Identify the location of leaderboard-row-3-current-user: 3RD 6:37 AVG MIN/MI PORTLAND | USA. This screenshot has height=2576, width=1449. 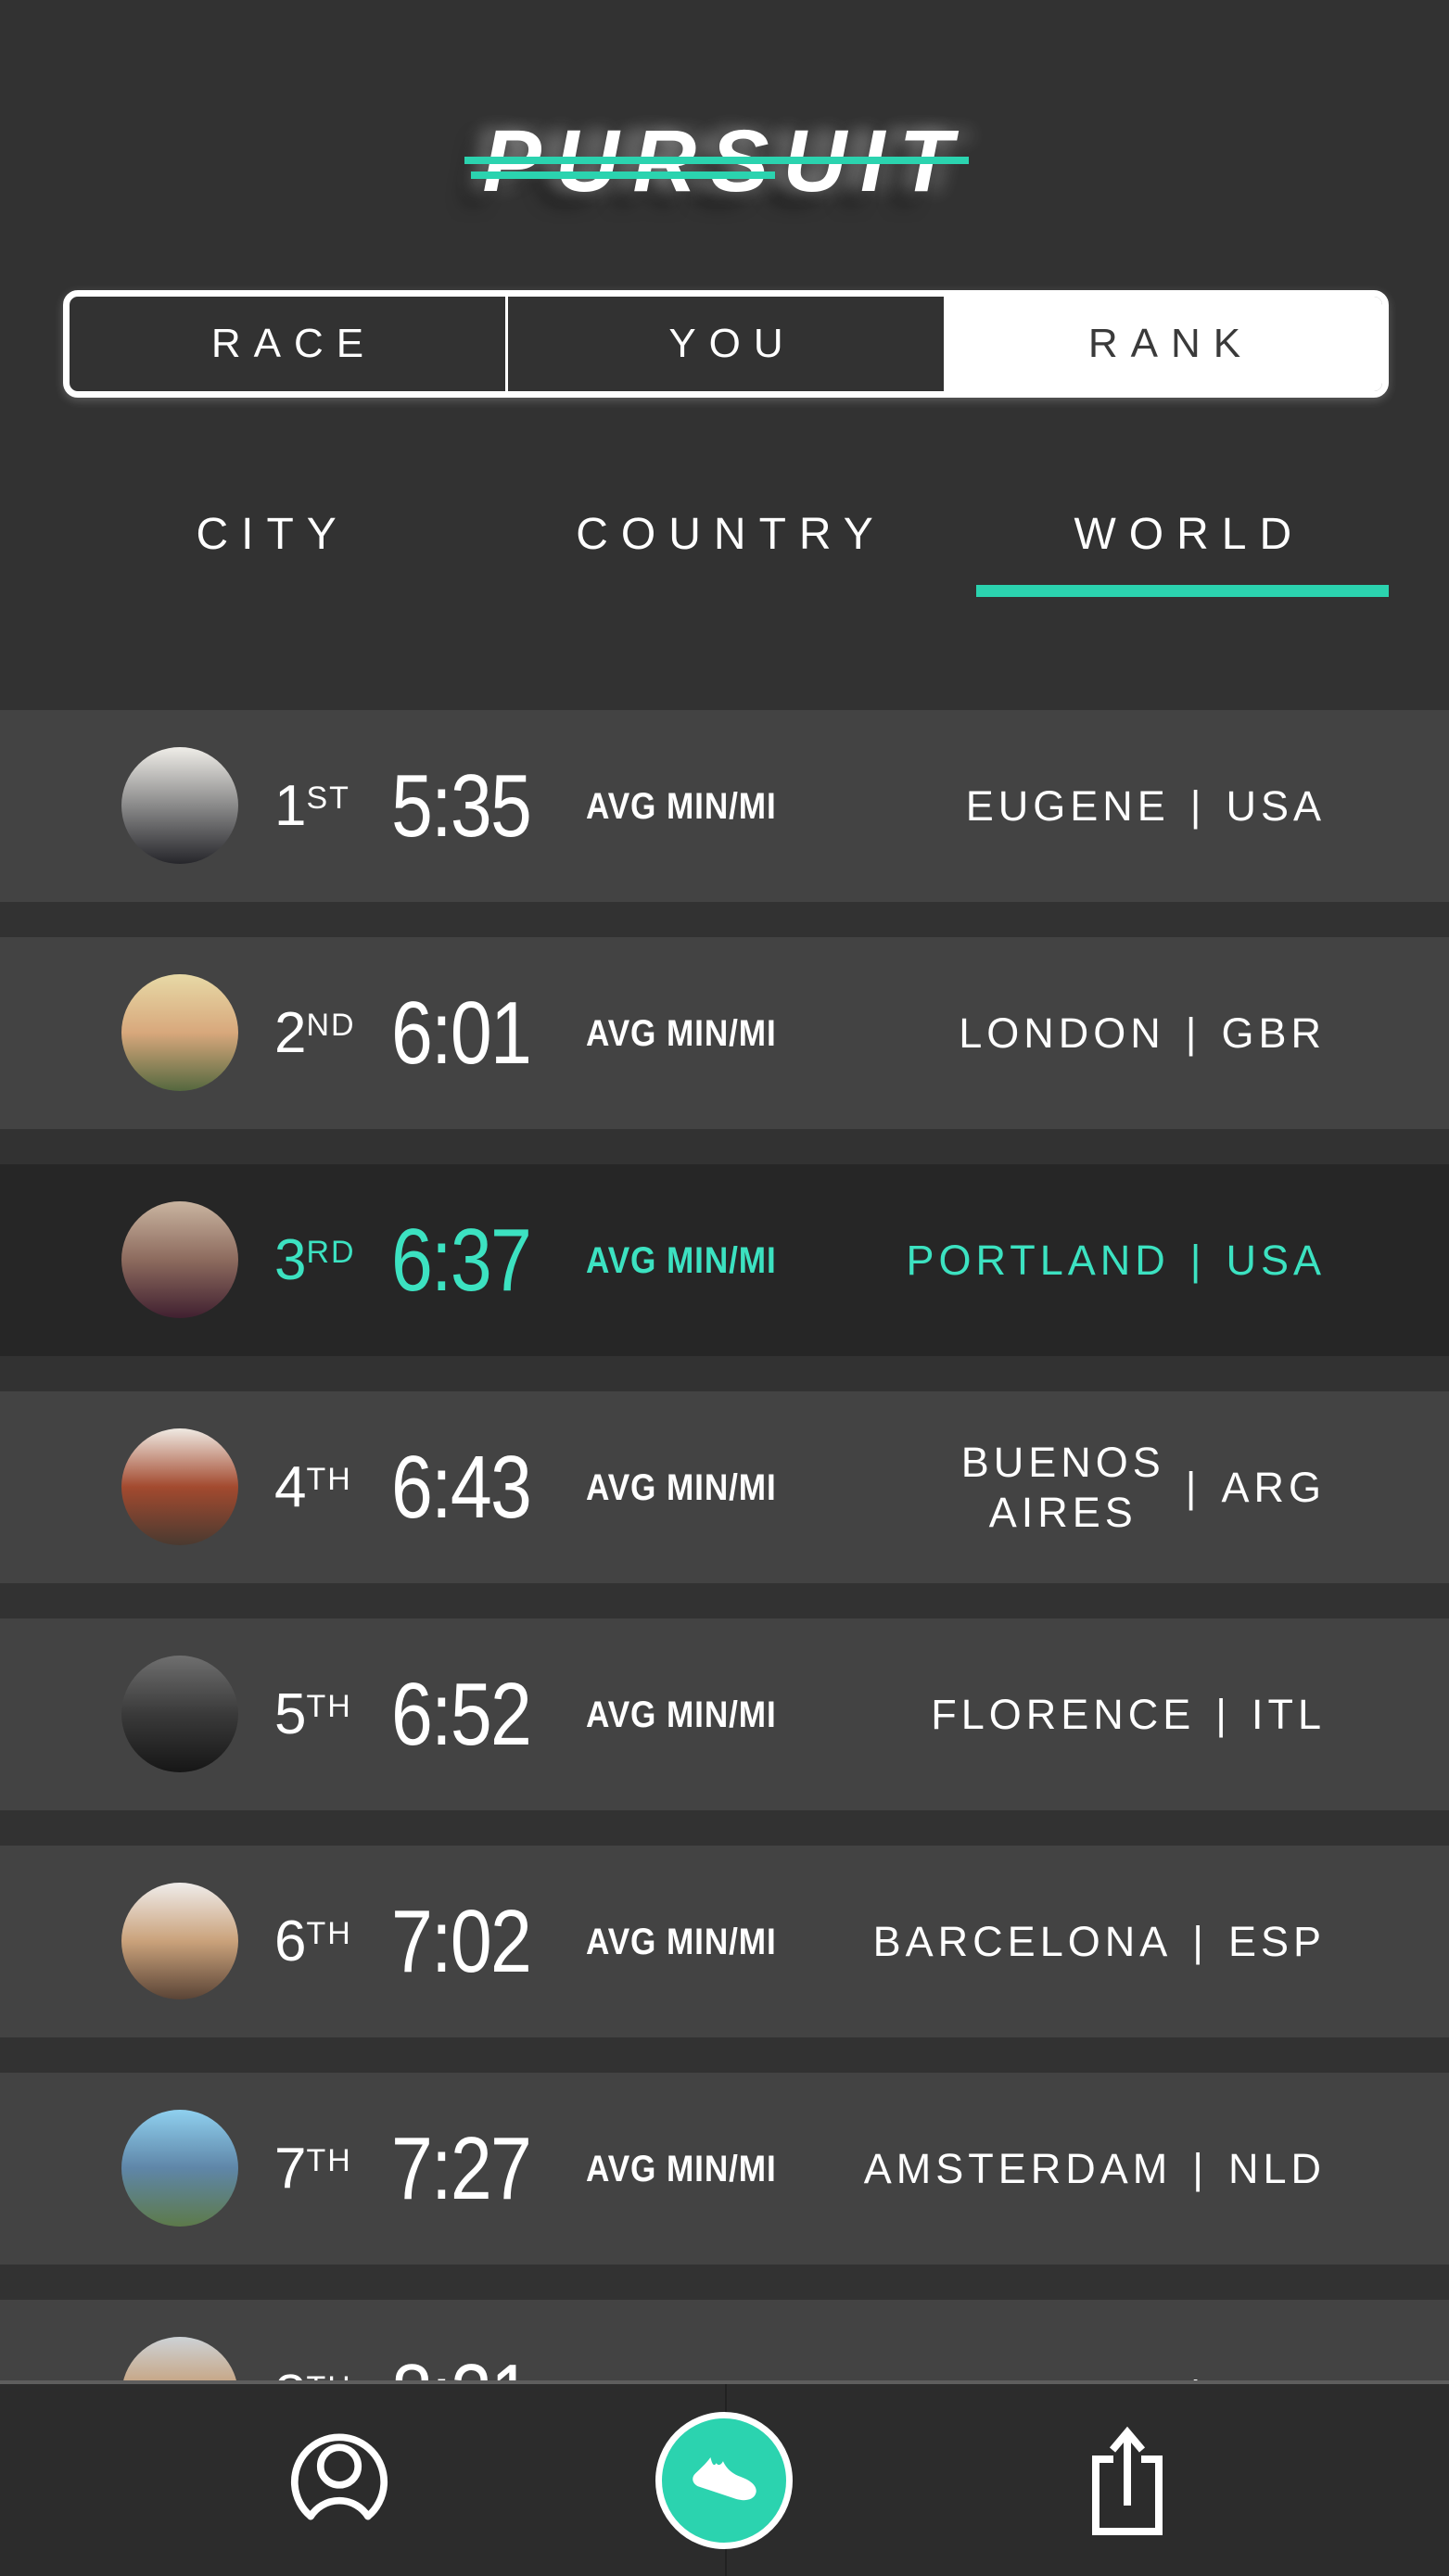
(724, 1260).